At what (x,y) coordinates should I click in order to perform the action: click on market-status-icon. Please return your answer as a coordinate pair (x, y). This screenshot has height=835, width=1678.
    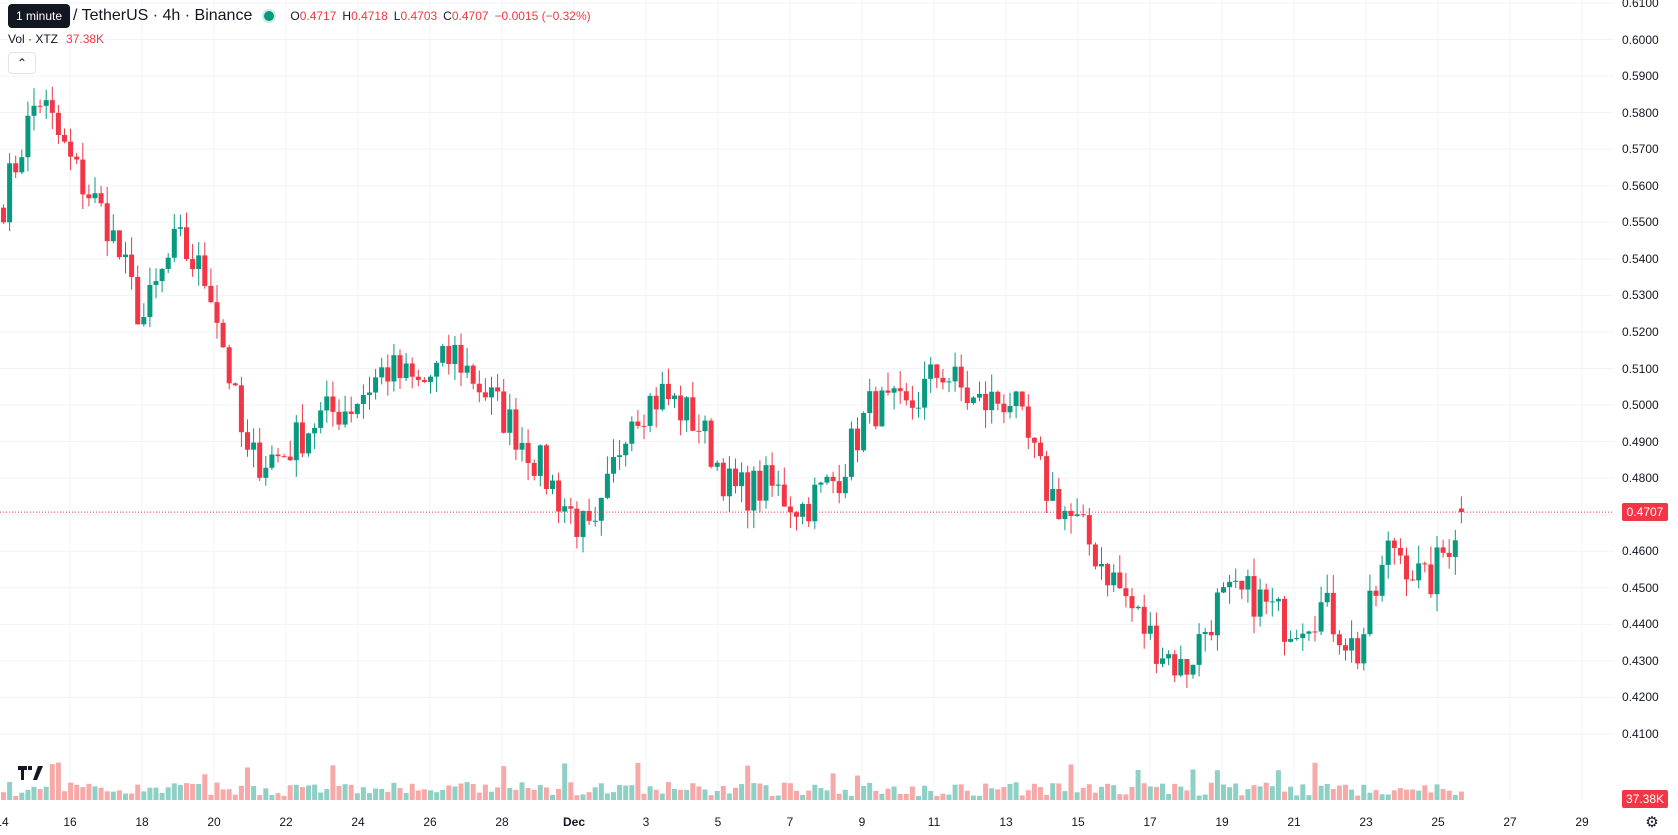
    Looking at the image, I should click on (269, 16).